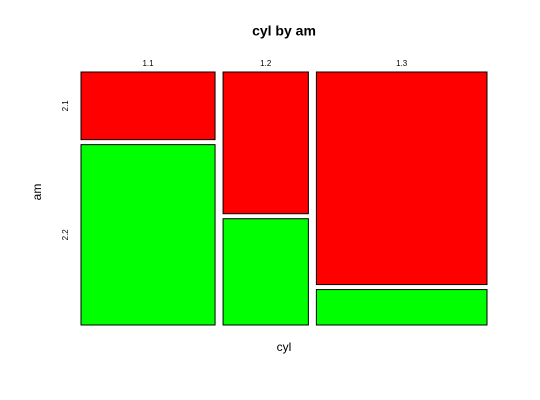  What do you see at coordinates (37, 192) in the screenshot?
I see `y-axis-label: am` at bounding box center [37, 192].